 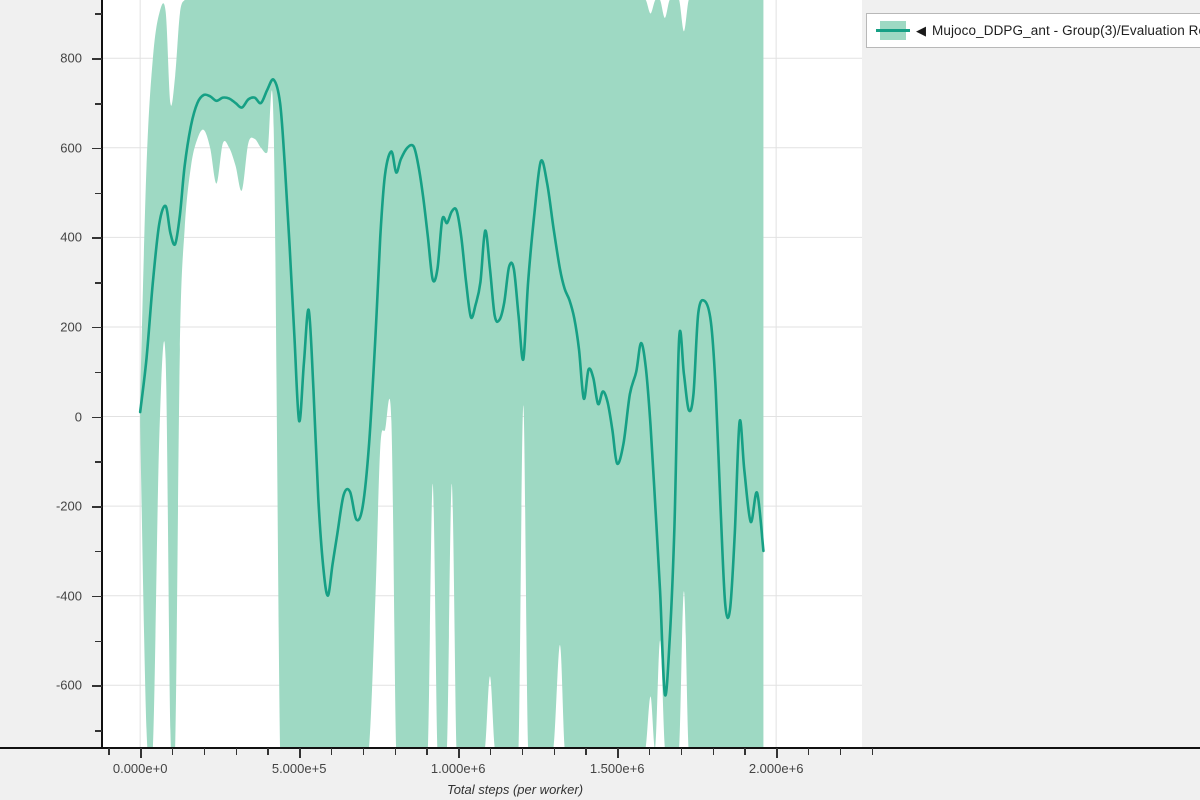 What do you see at coordinates (71, 327) in the screenshot?
I see `y-tick-label: 200` at bounding box center [71, 327].